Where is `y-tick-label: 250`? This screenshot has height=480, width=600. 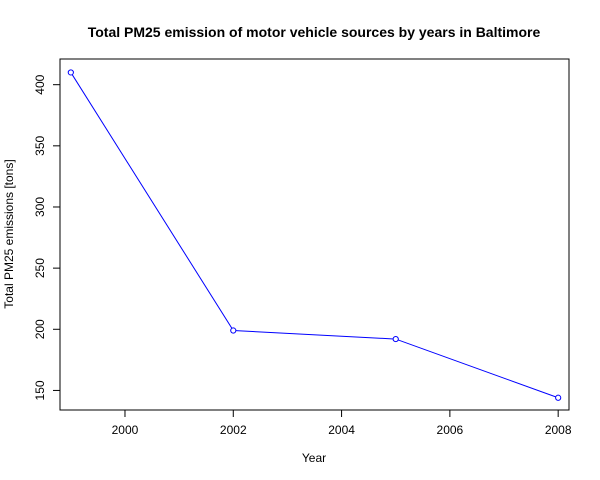 y-tick-label: 250 is located at coordinates (40, 268).